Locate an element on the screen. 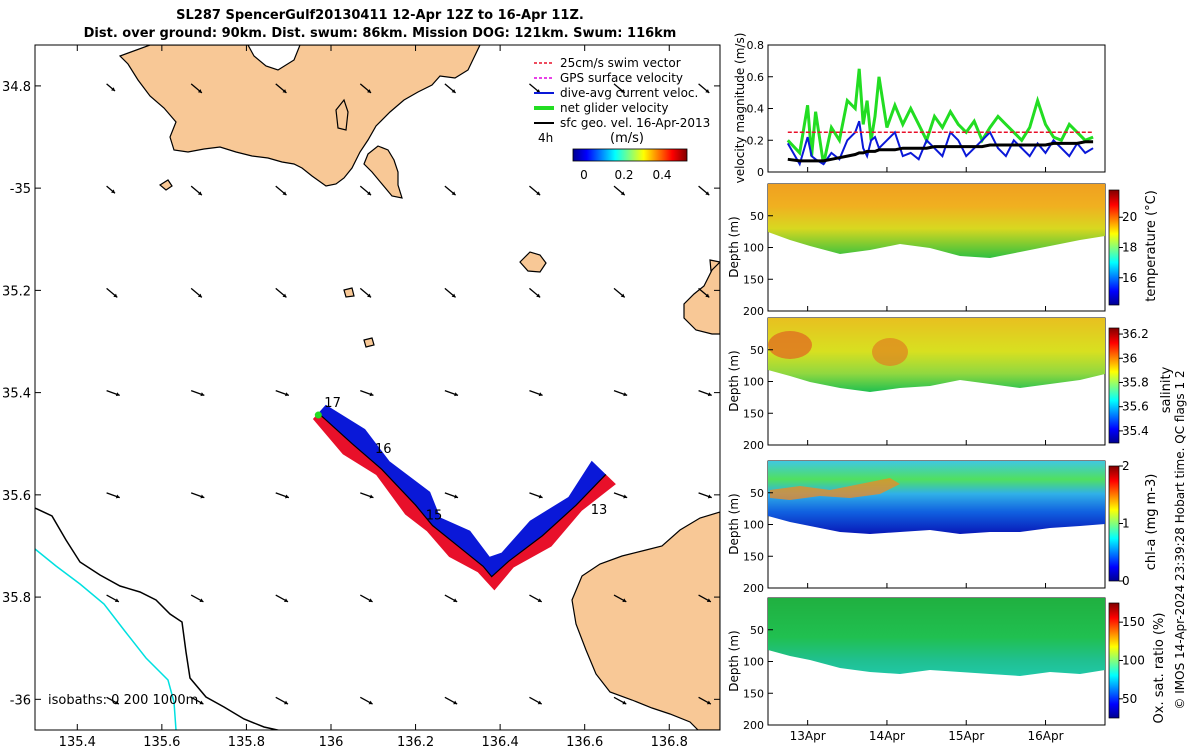  map-y-tick-label: 35.6 is located at coordinates (16, 496).